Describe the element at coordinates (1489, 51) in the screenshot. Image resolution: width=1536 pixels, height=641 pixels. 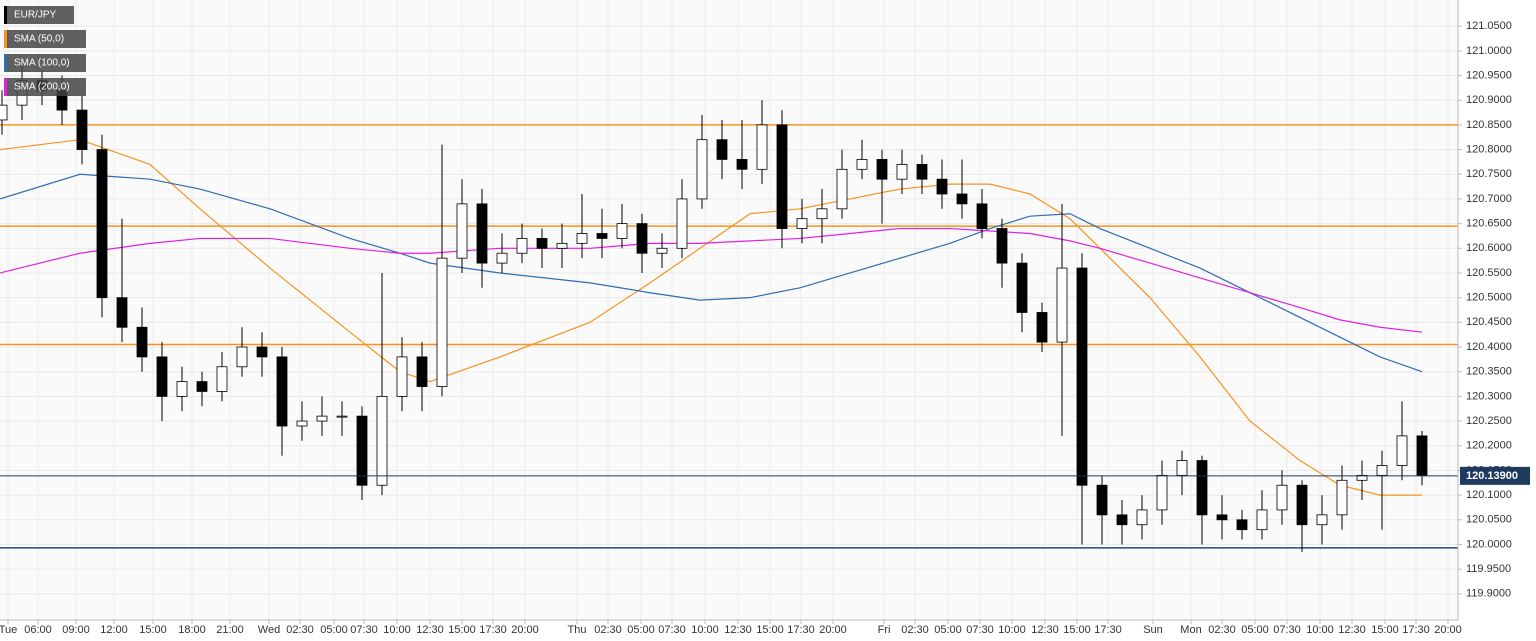
I see `y-tick-label: 121.0000` at that location.